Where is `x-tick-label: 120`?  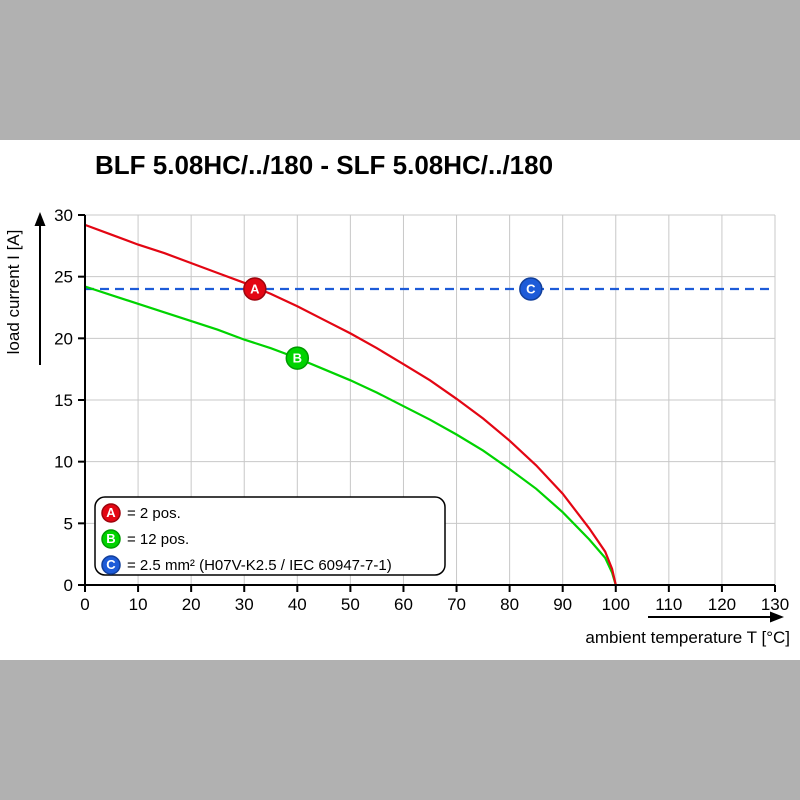 x-tick-label: 120 is located at coordinates (722, 604).